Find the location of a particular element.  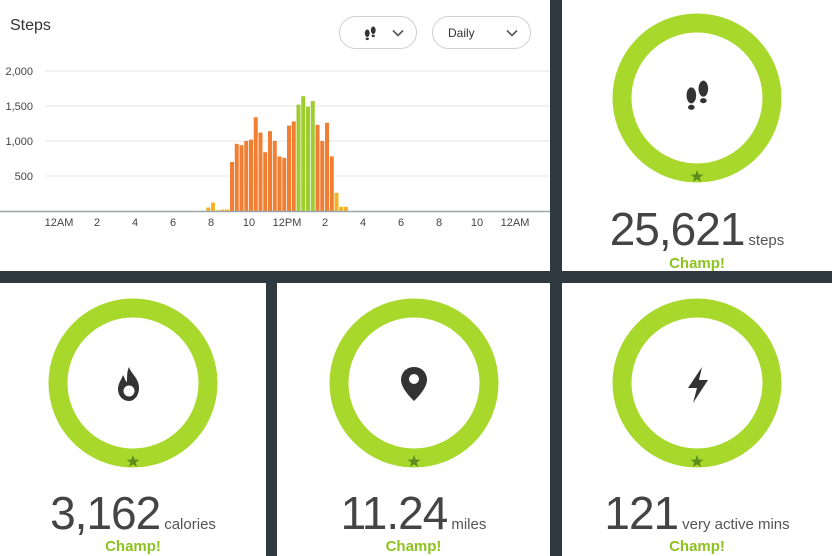

period-dropdown: Daily is located at coordinates (481, 32).